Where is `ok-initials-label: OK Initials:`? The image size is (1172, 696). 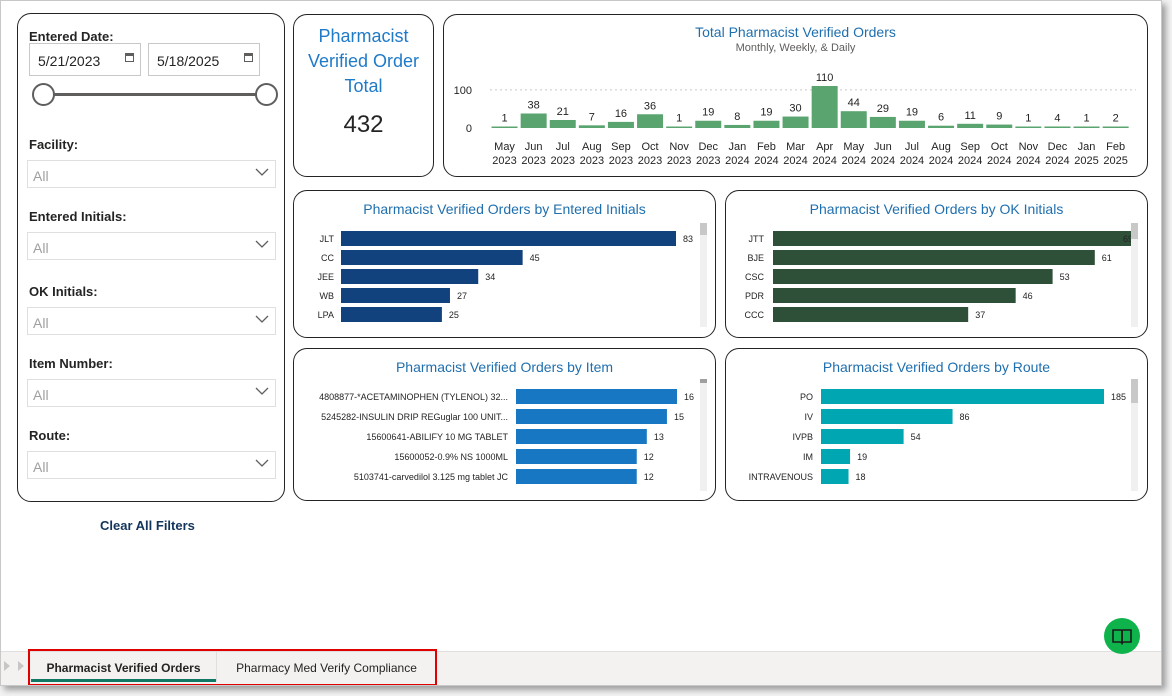
ok-initials-label: OK Initials: is located at coordinates (63, 291).